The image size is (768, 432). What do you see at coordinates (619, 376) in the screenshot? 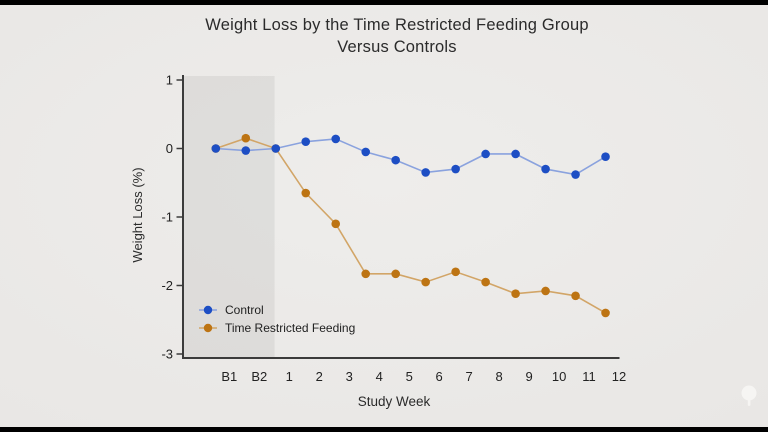
I see `x-tick-label: 12` at bounding box center [619, 376].